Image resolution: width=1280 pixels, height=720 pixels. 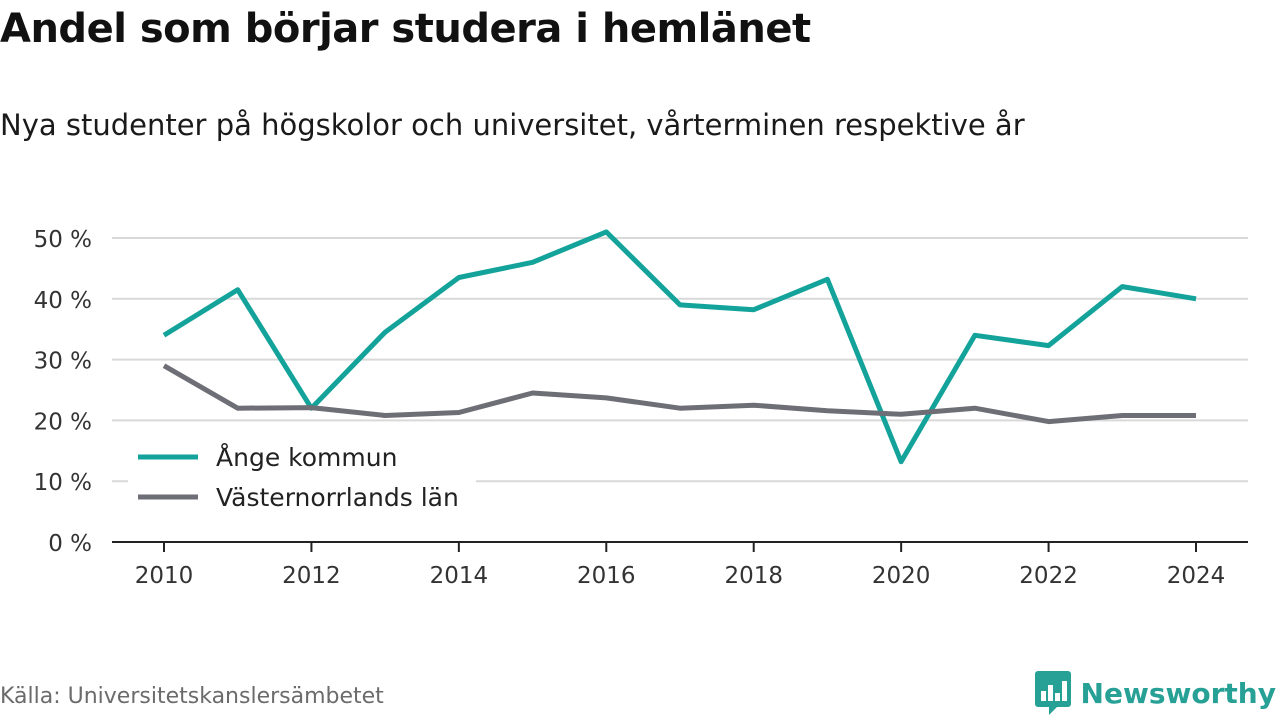 I want to click on legend-label: Västernorrlands län, so click(x=337, y=497).